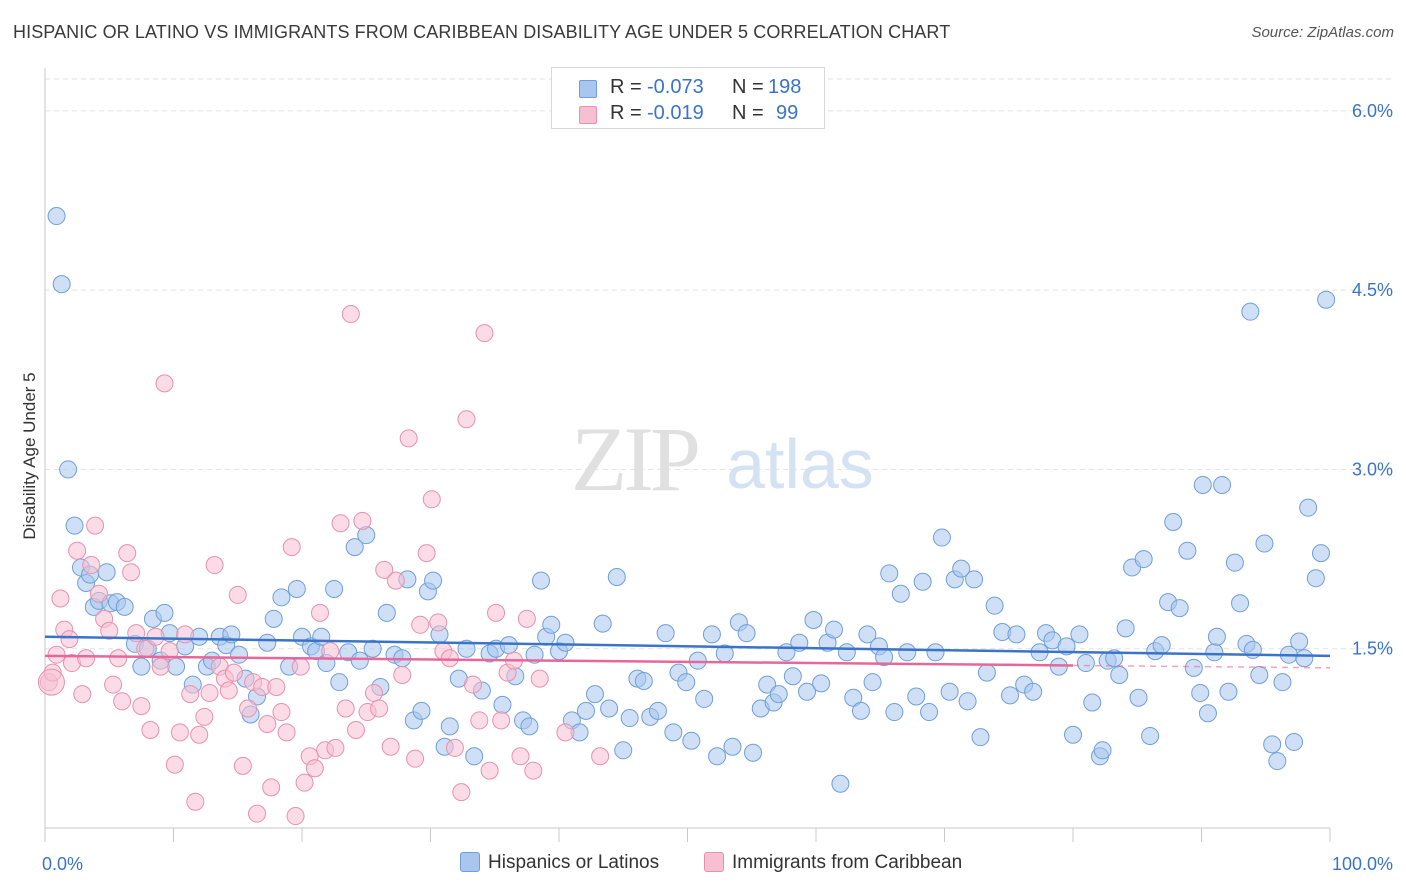  Describe the element at coordinates (688, 89) in the screenshot. I see `legend-row-hispanics: R = -0.073 N = 198` at that location.